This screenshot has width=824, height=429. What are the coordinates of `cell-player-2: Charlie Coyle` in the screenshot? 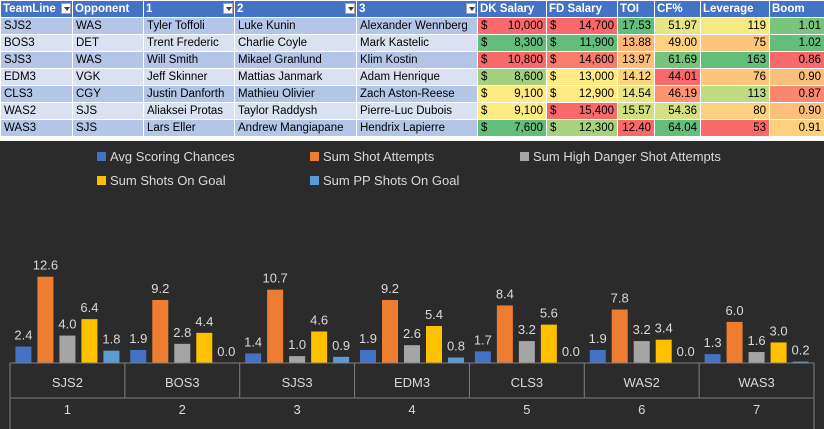 It's located at (295, 43).